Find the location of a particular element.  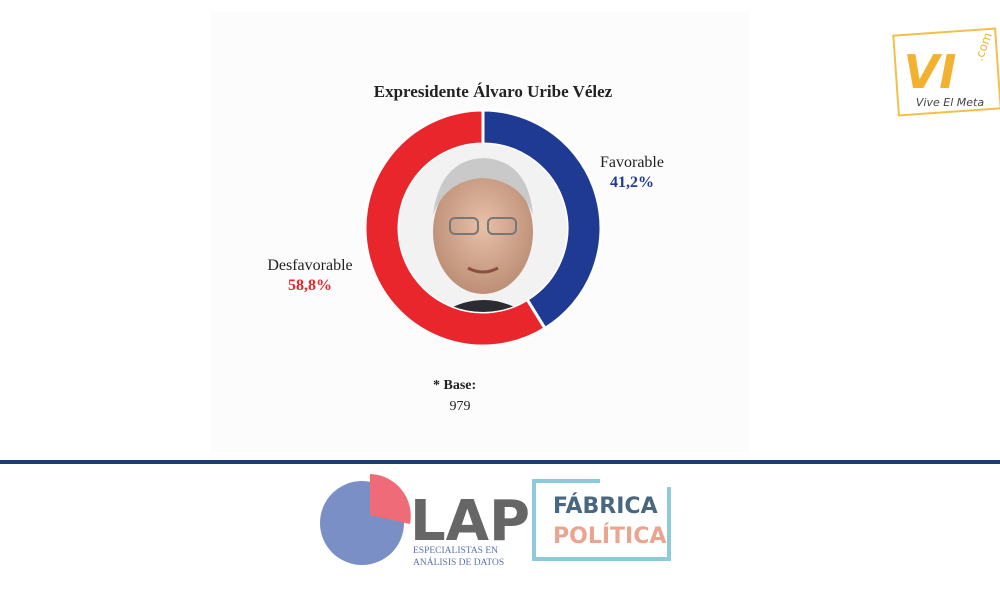

watermark: VI .com Vive El Meta is located at coordinates (946, 72).